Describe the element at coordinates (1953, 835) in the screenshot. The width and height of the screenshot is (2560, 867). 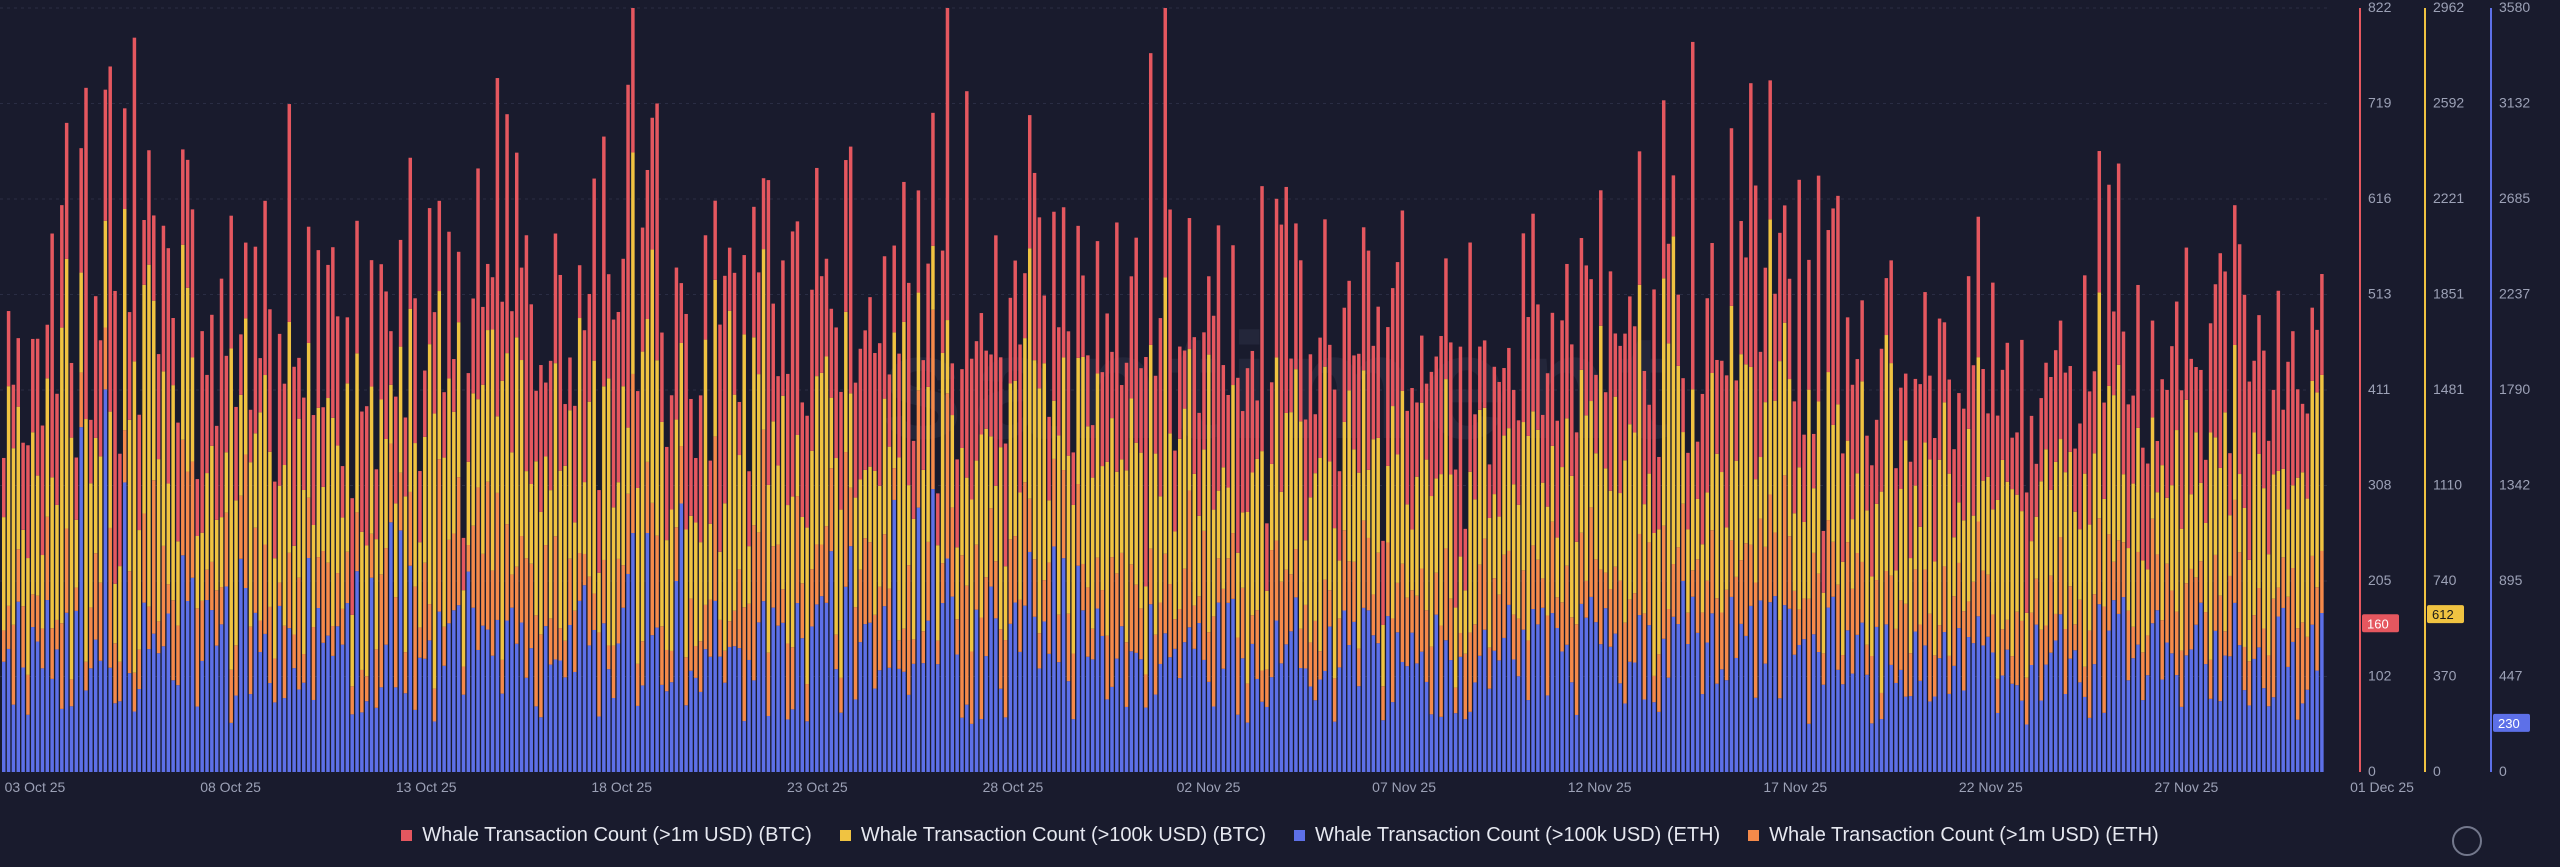
I see `legend-item-eth-1m: Whale Transaction Count (>1m USD) (ETH)` at that location.